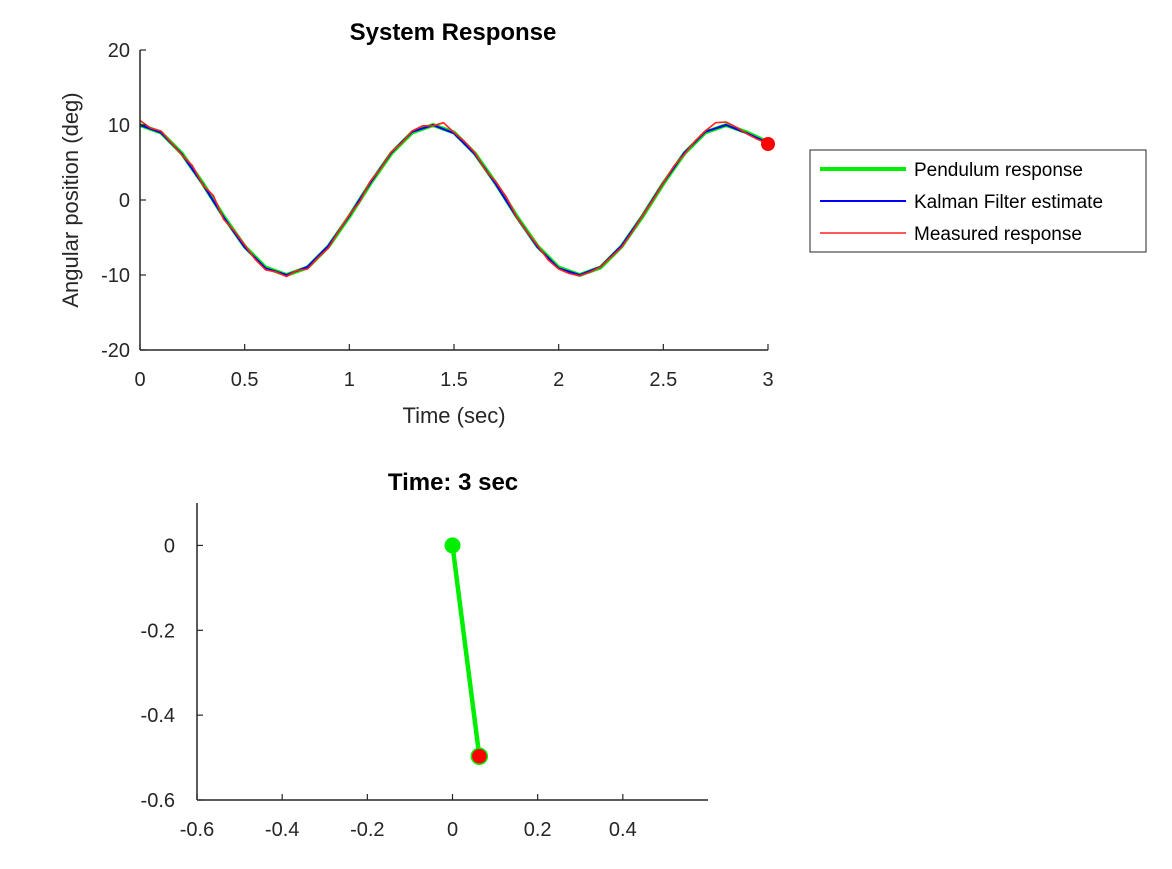 The height and width of the screenshot is (869, 1172). Describe the element at coordinates (454, 380) in the screenshot. I see `top-x-tick-label: 1.5` at that location.